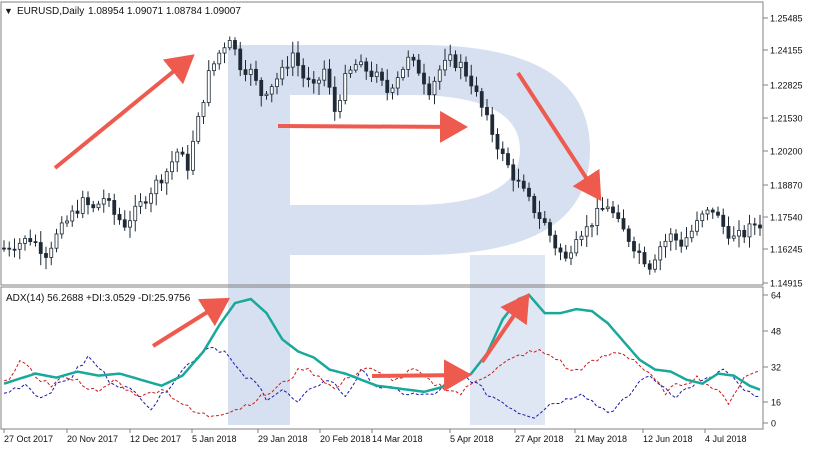 The width and height of the screenshot is (815, 455). What do you see at coordinates (786, 86) in the screenshot?
I see `price-tick-label: 1.22825` at bounding box center [786, 86].